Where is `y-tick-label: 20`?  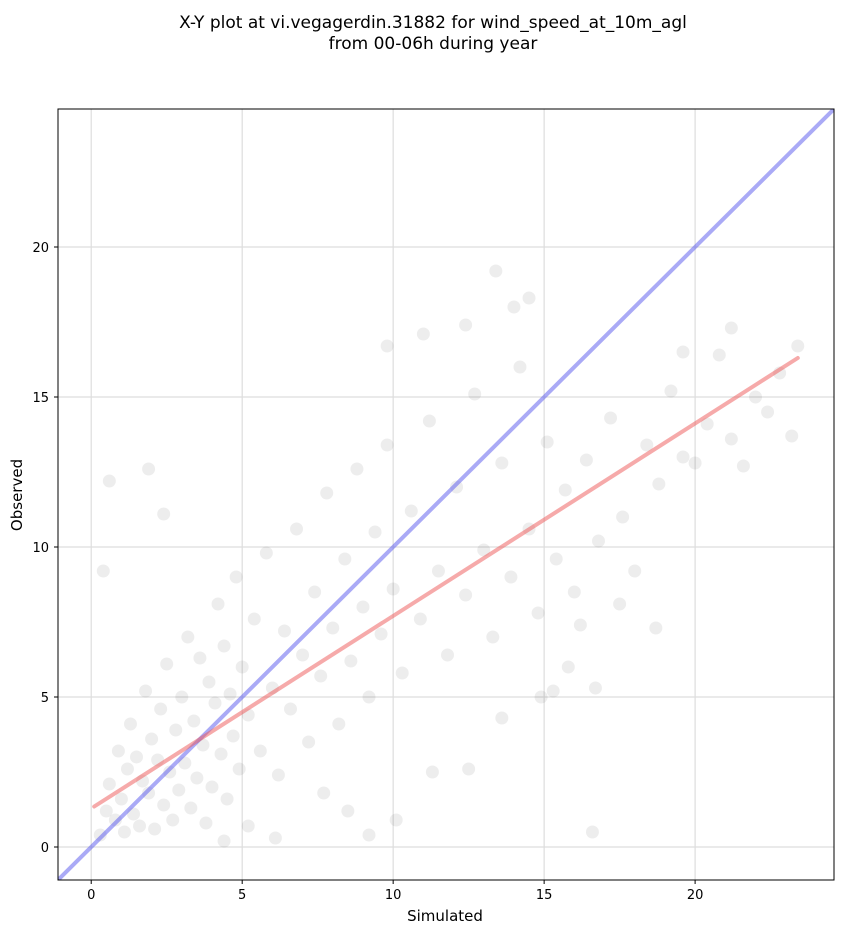 y-tick-label: 20 is located at coordinates (40, 248).